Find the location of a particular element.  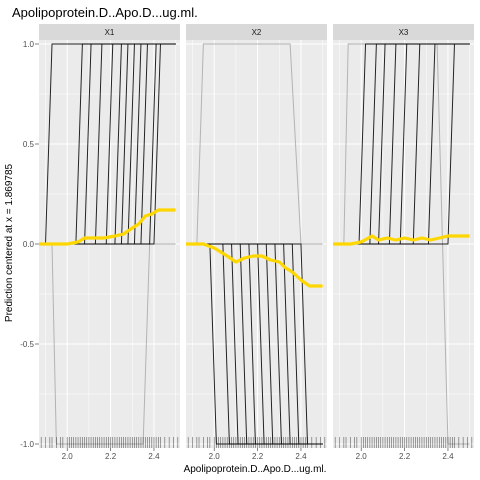

facet-strip-label: X1 is located at coordinates (110, 32).